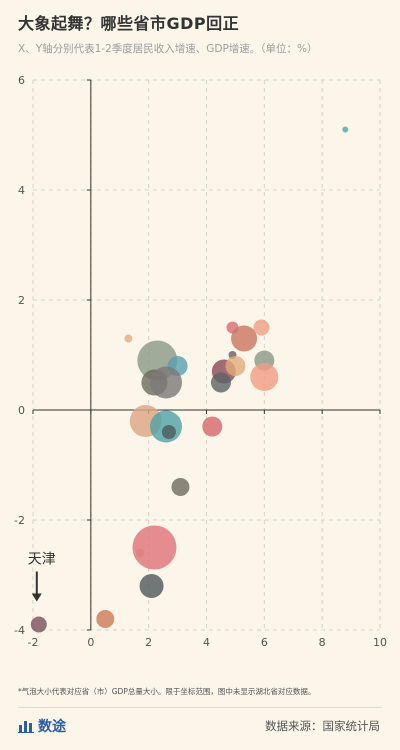 The image size is (400, 750). Describe the element at coordinates (168, 49) in the screenshot. I see `chart-subtitle: X、Y轴分别代表1-2季度居民收入增速、GDP增速。（单位：%）` at that location.